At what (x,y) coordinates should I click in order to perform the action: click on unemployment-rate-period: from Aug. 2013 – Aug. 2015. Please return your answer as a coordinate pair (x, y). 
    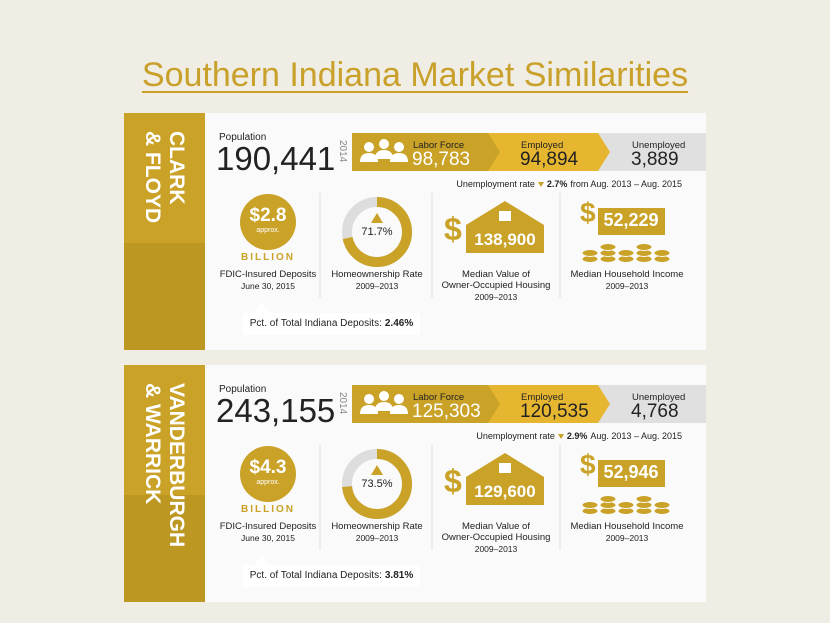
    Looking at the image, I should click on (626, 184).